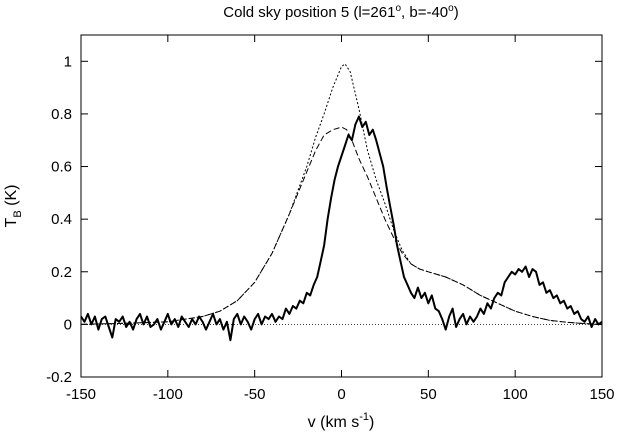 The image size is (620, 434). What do you see at coordinates (364, 417) in the screenshot?
I see `x-axis-label-exponent: -1` at bounding box center [364, 417].